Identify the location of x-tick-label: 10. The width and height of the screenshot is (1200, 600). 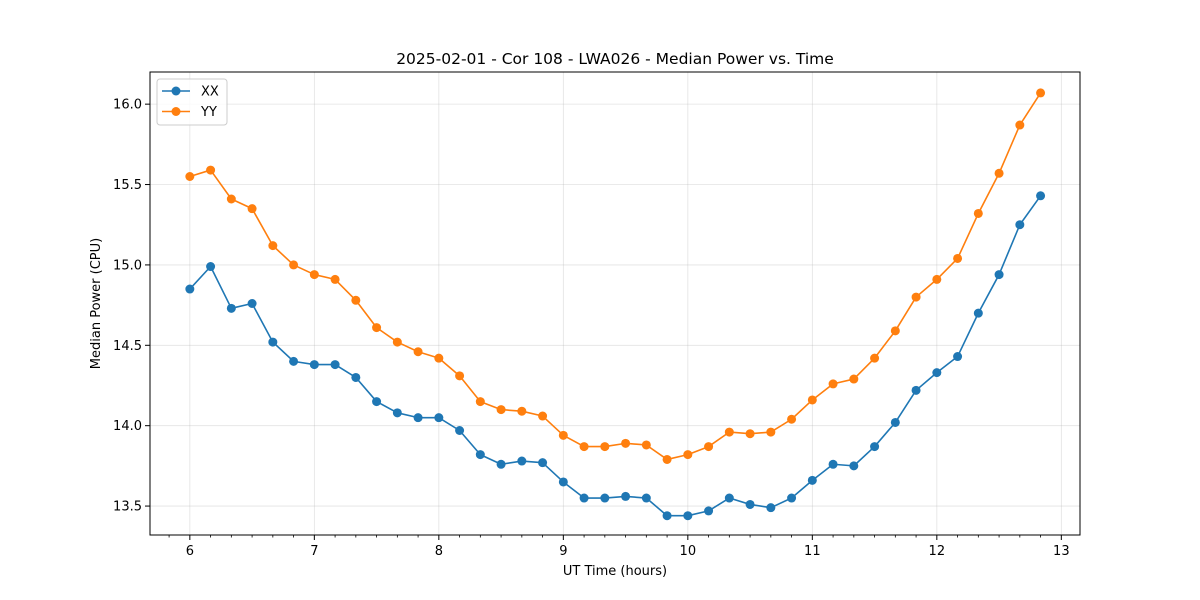
(688, 551).